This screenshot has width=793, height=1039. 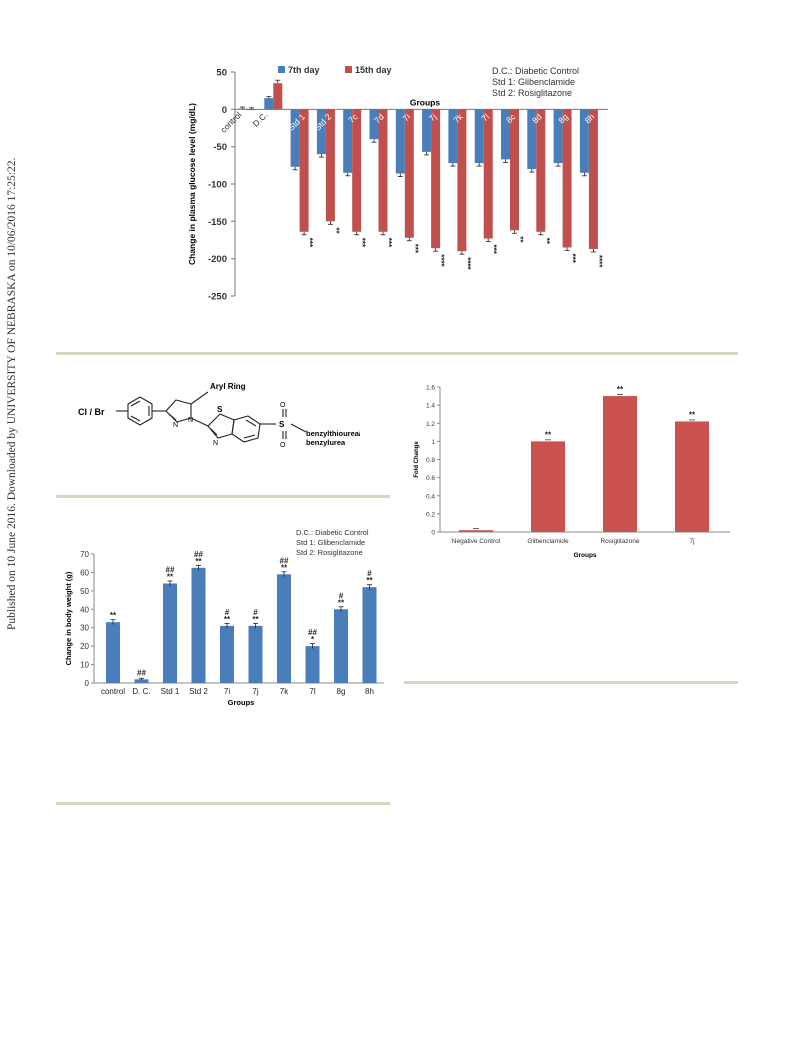 What do you see at coordinates (433, 442) in the screenshot?
I see `y-tick-label: 1` at bounding box center [433, 442].